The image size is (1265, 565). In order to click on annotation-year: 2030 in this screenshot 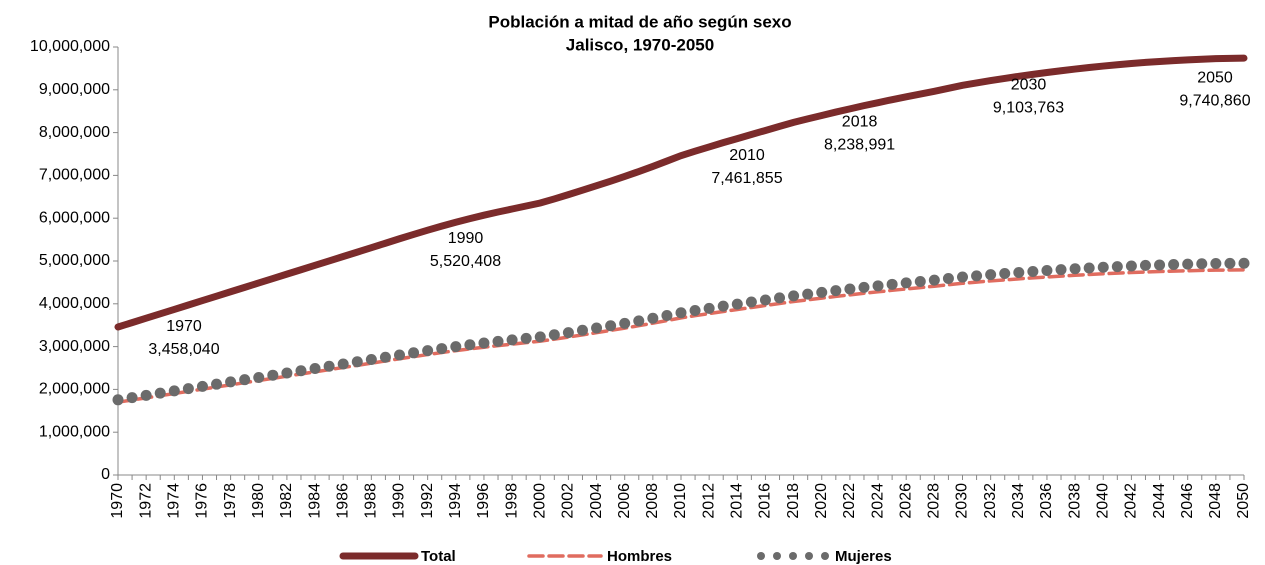, I will do `click(1029, 85)`.